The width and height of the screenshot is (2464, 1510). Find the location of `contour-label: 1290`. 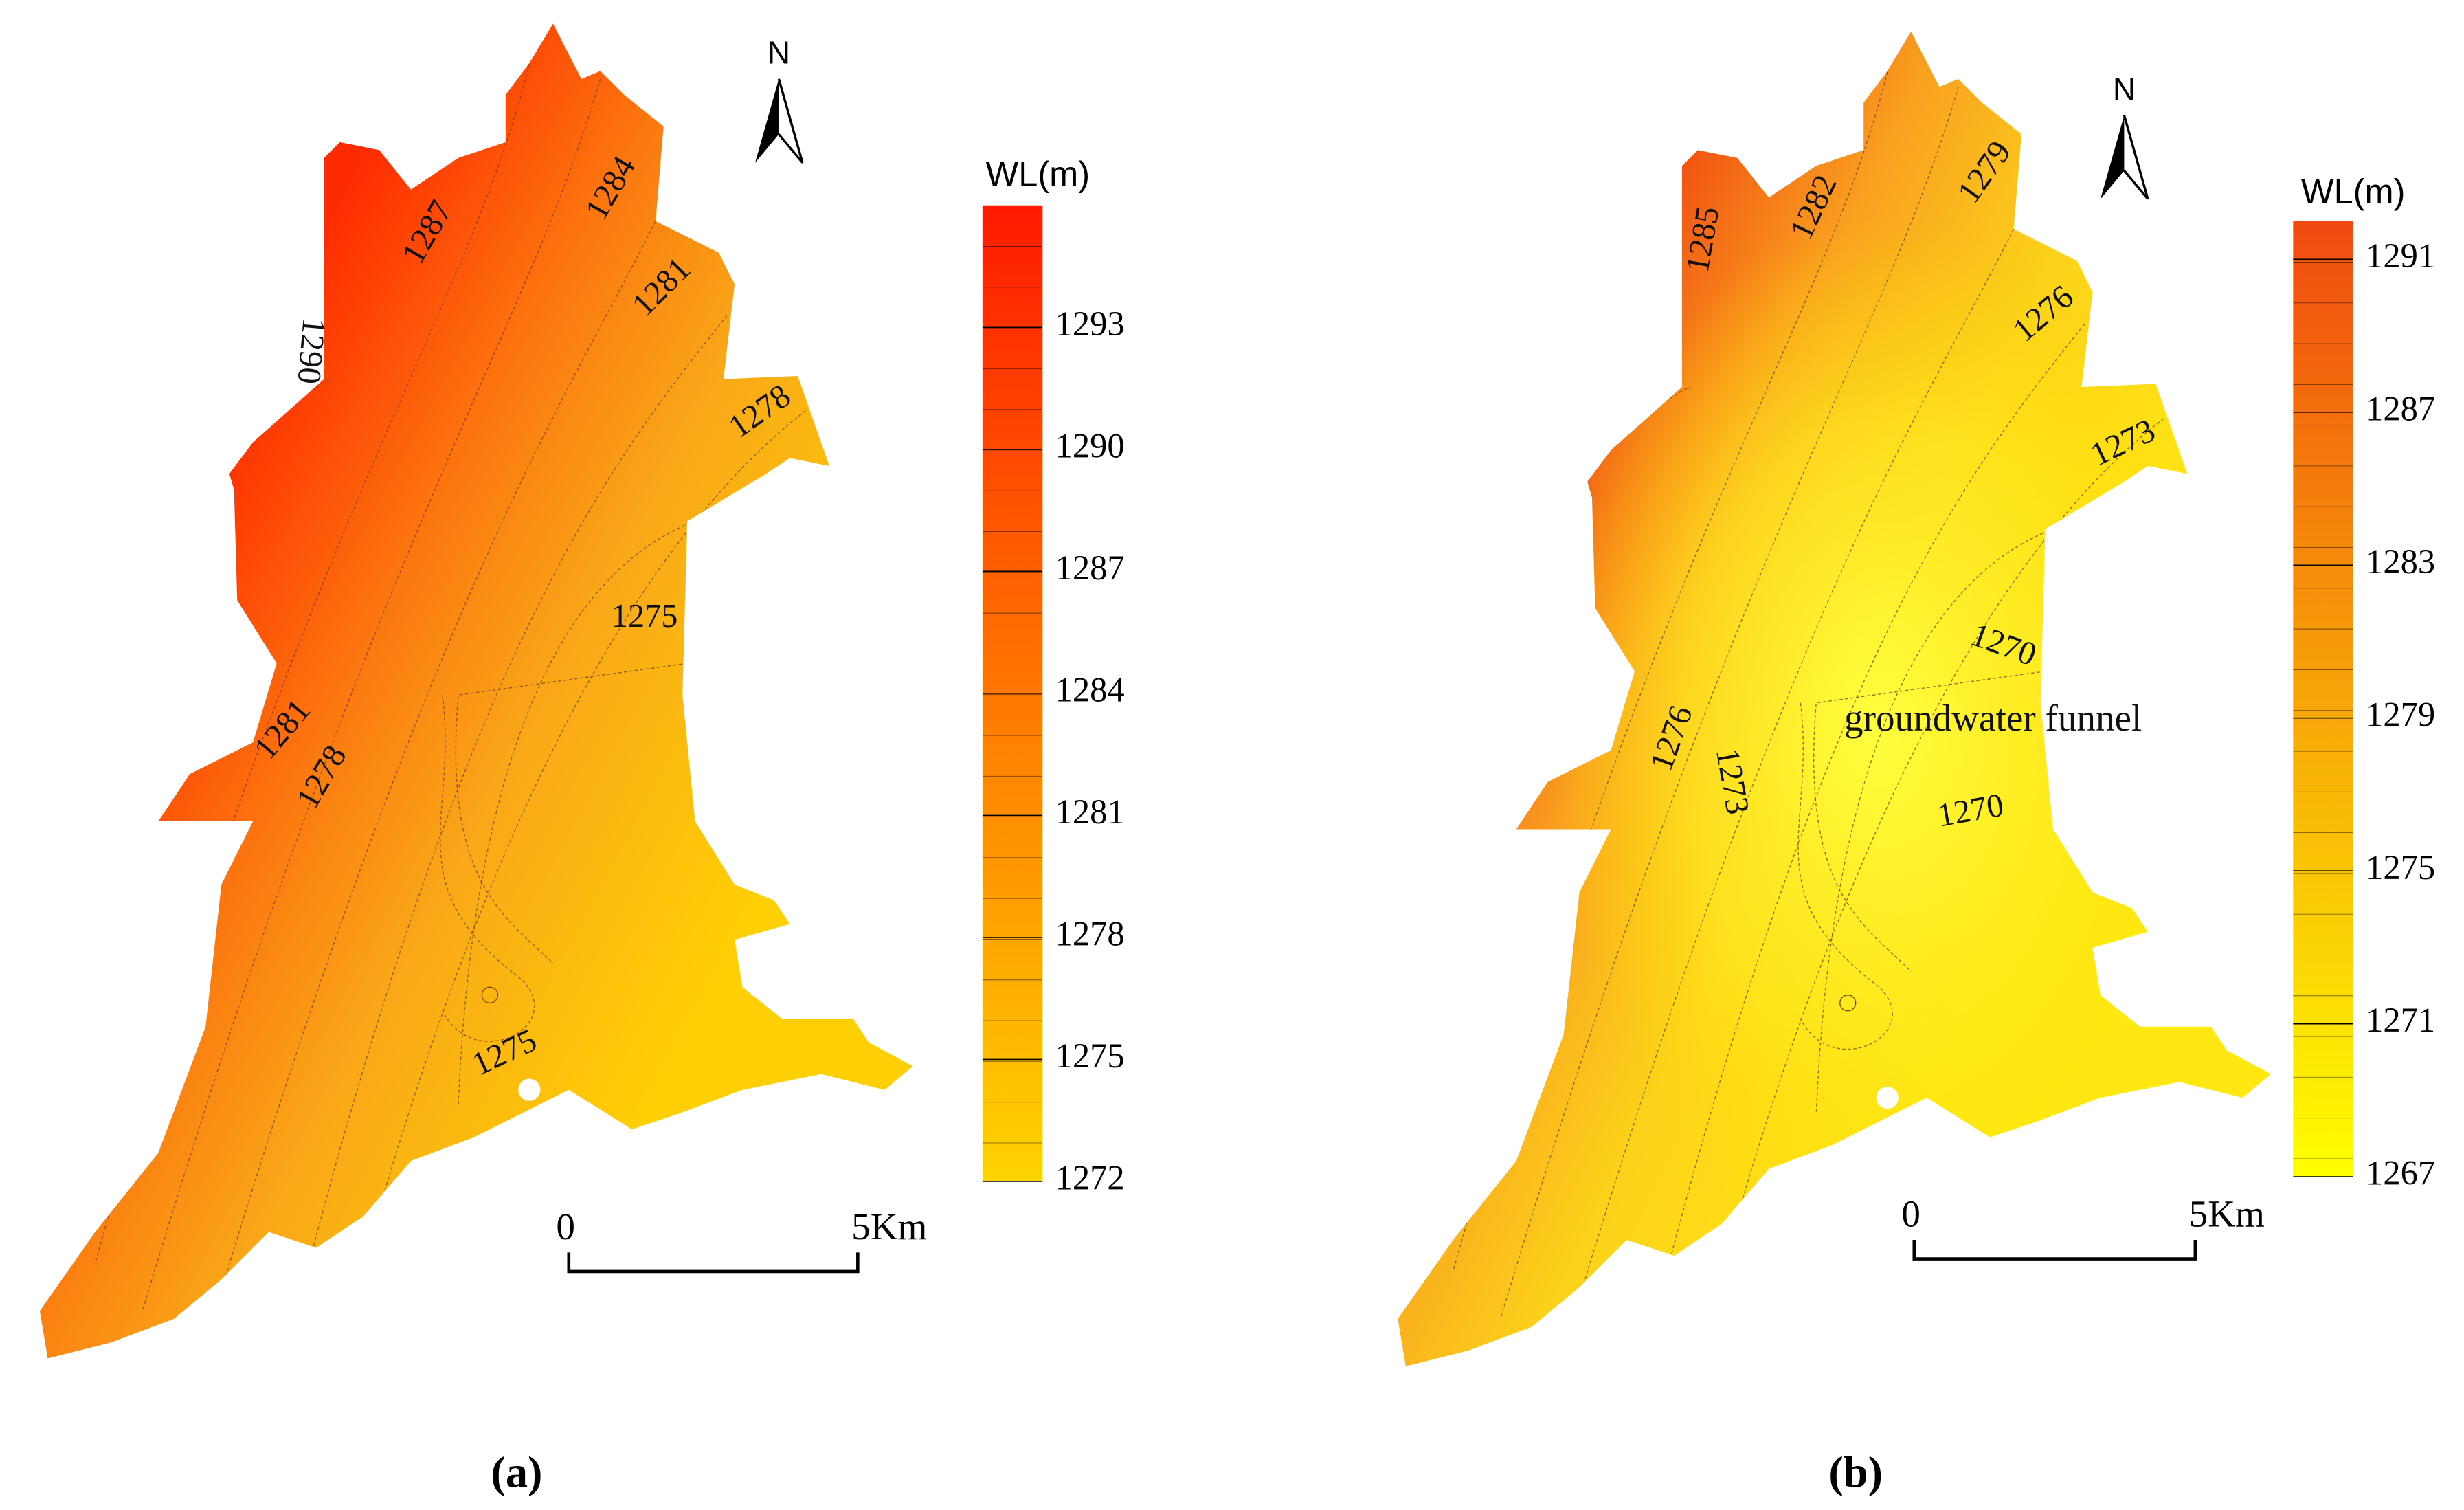

contour-label: 1290 is located at coordinates (311, 351).